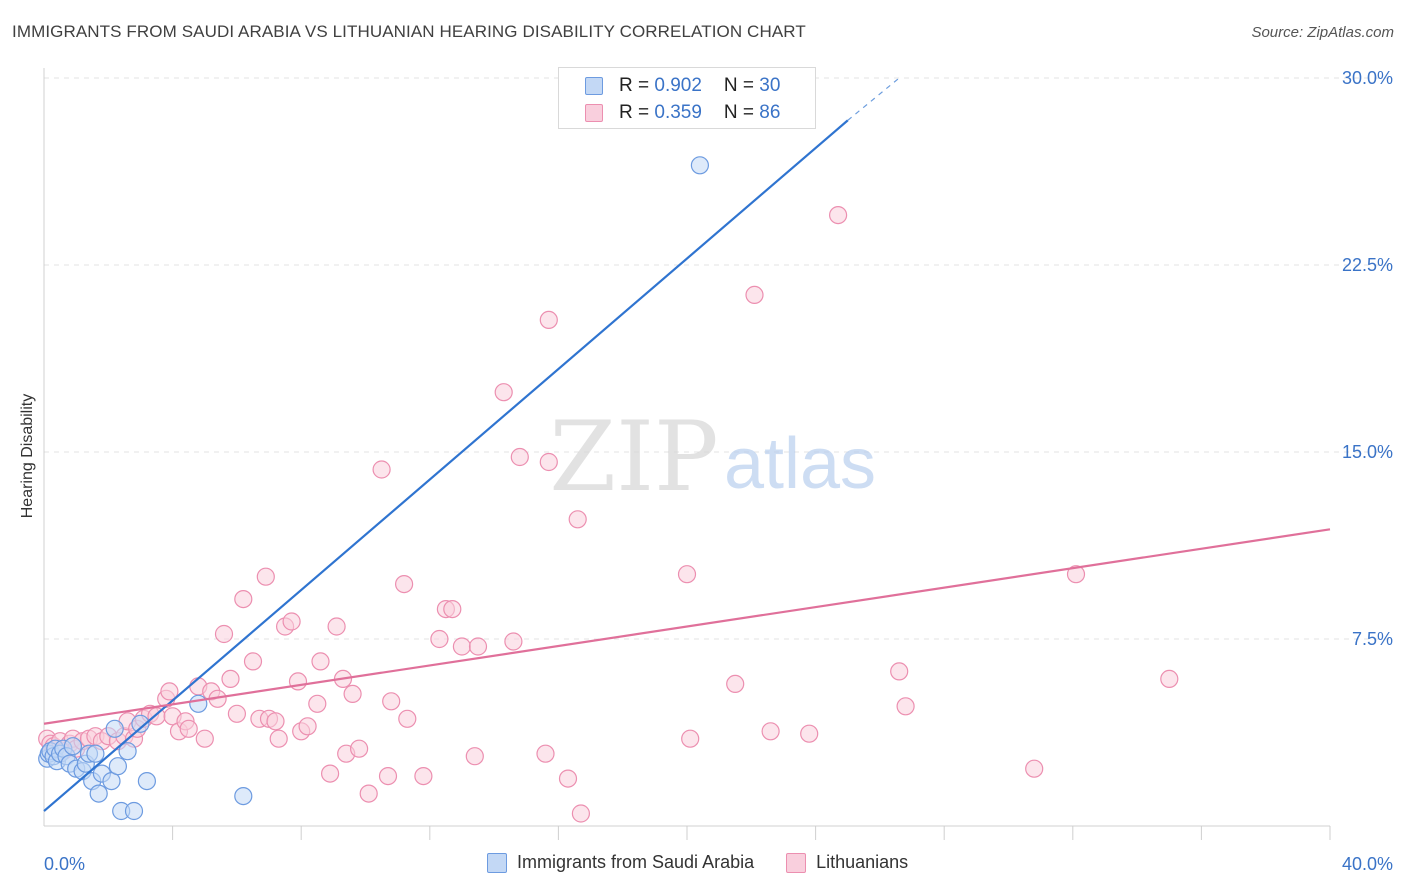 The width and height of the screenshot is (1406, 892). What do you see at coordinates (678, 85) in the screenshot?
I see `r-value-blue: 0.902` at bounding box center [678, 85].